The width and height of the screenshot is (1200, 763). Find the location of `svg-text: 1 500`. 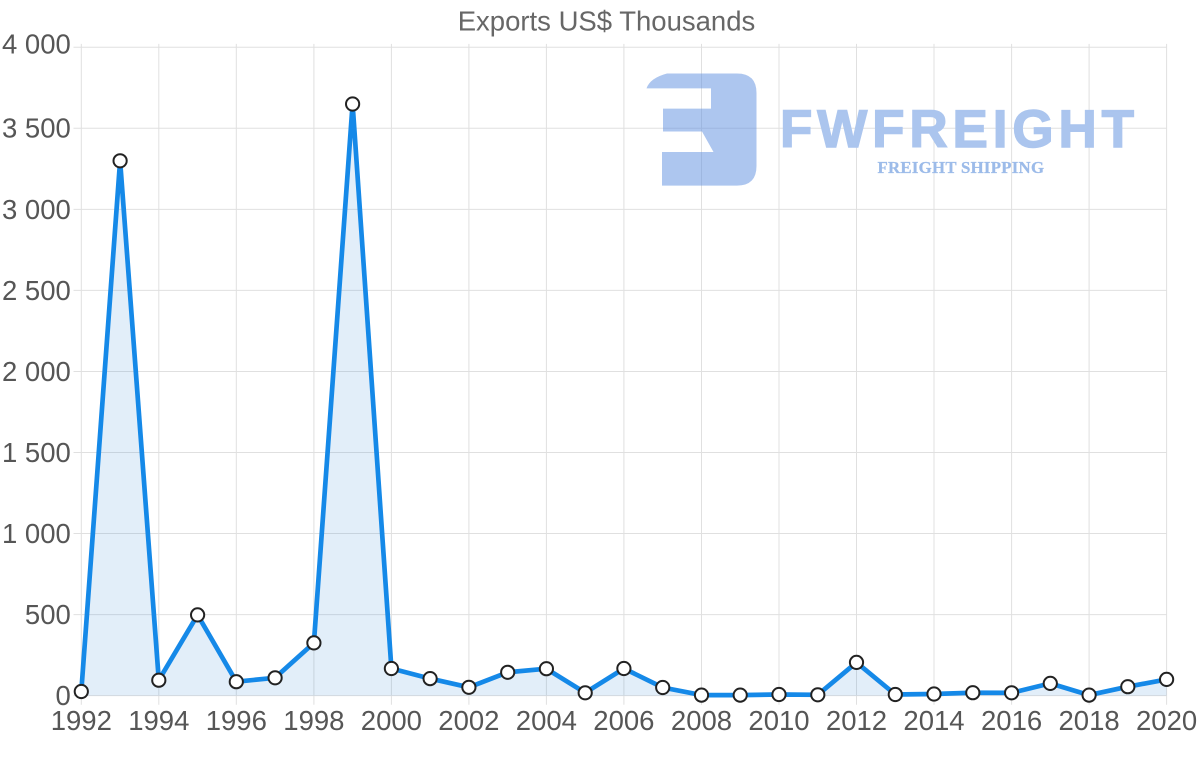

svg-text: 1 500 is located at coordinates (36, 452).